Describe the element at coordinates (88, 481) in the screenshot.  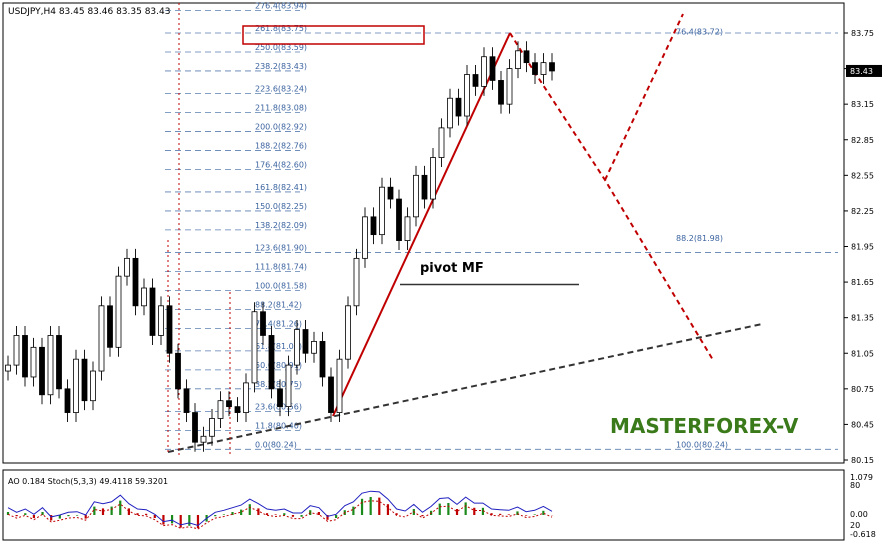
I see `indicator-label: AO 0.184 Stoch(5,3,3) 49.4118 59.3201` at that location.